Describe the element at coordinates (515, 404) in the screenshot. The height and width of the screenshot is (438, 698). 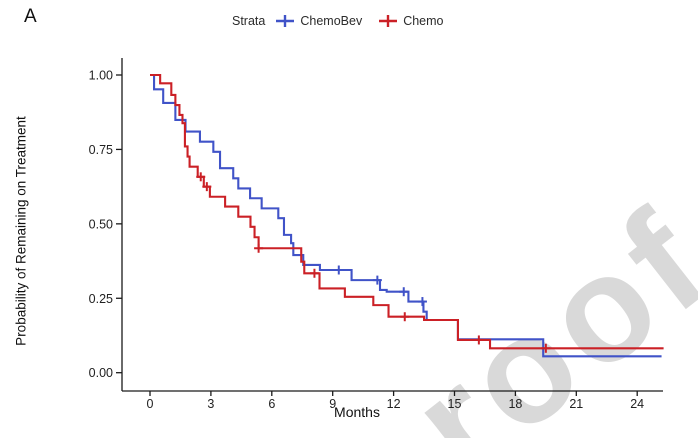
I see `x-tick-label: 18` at that location.